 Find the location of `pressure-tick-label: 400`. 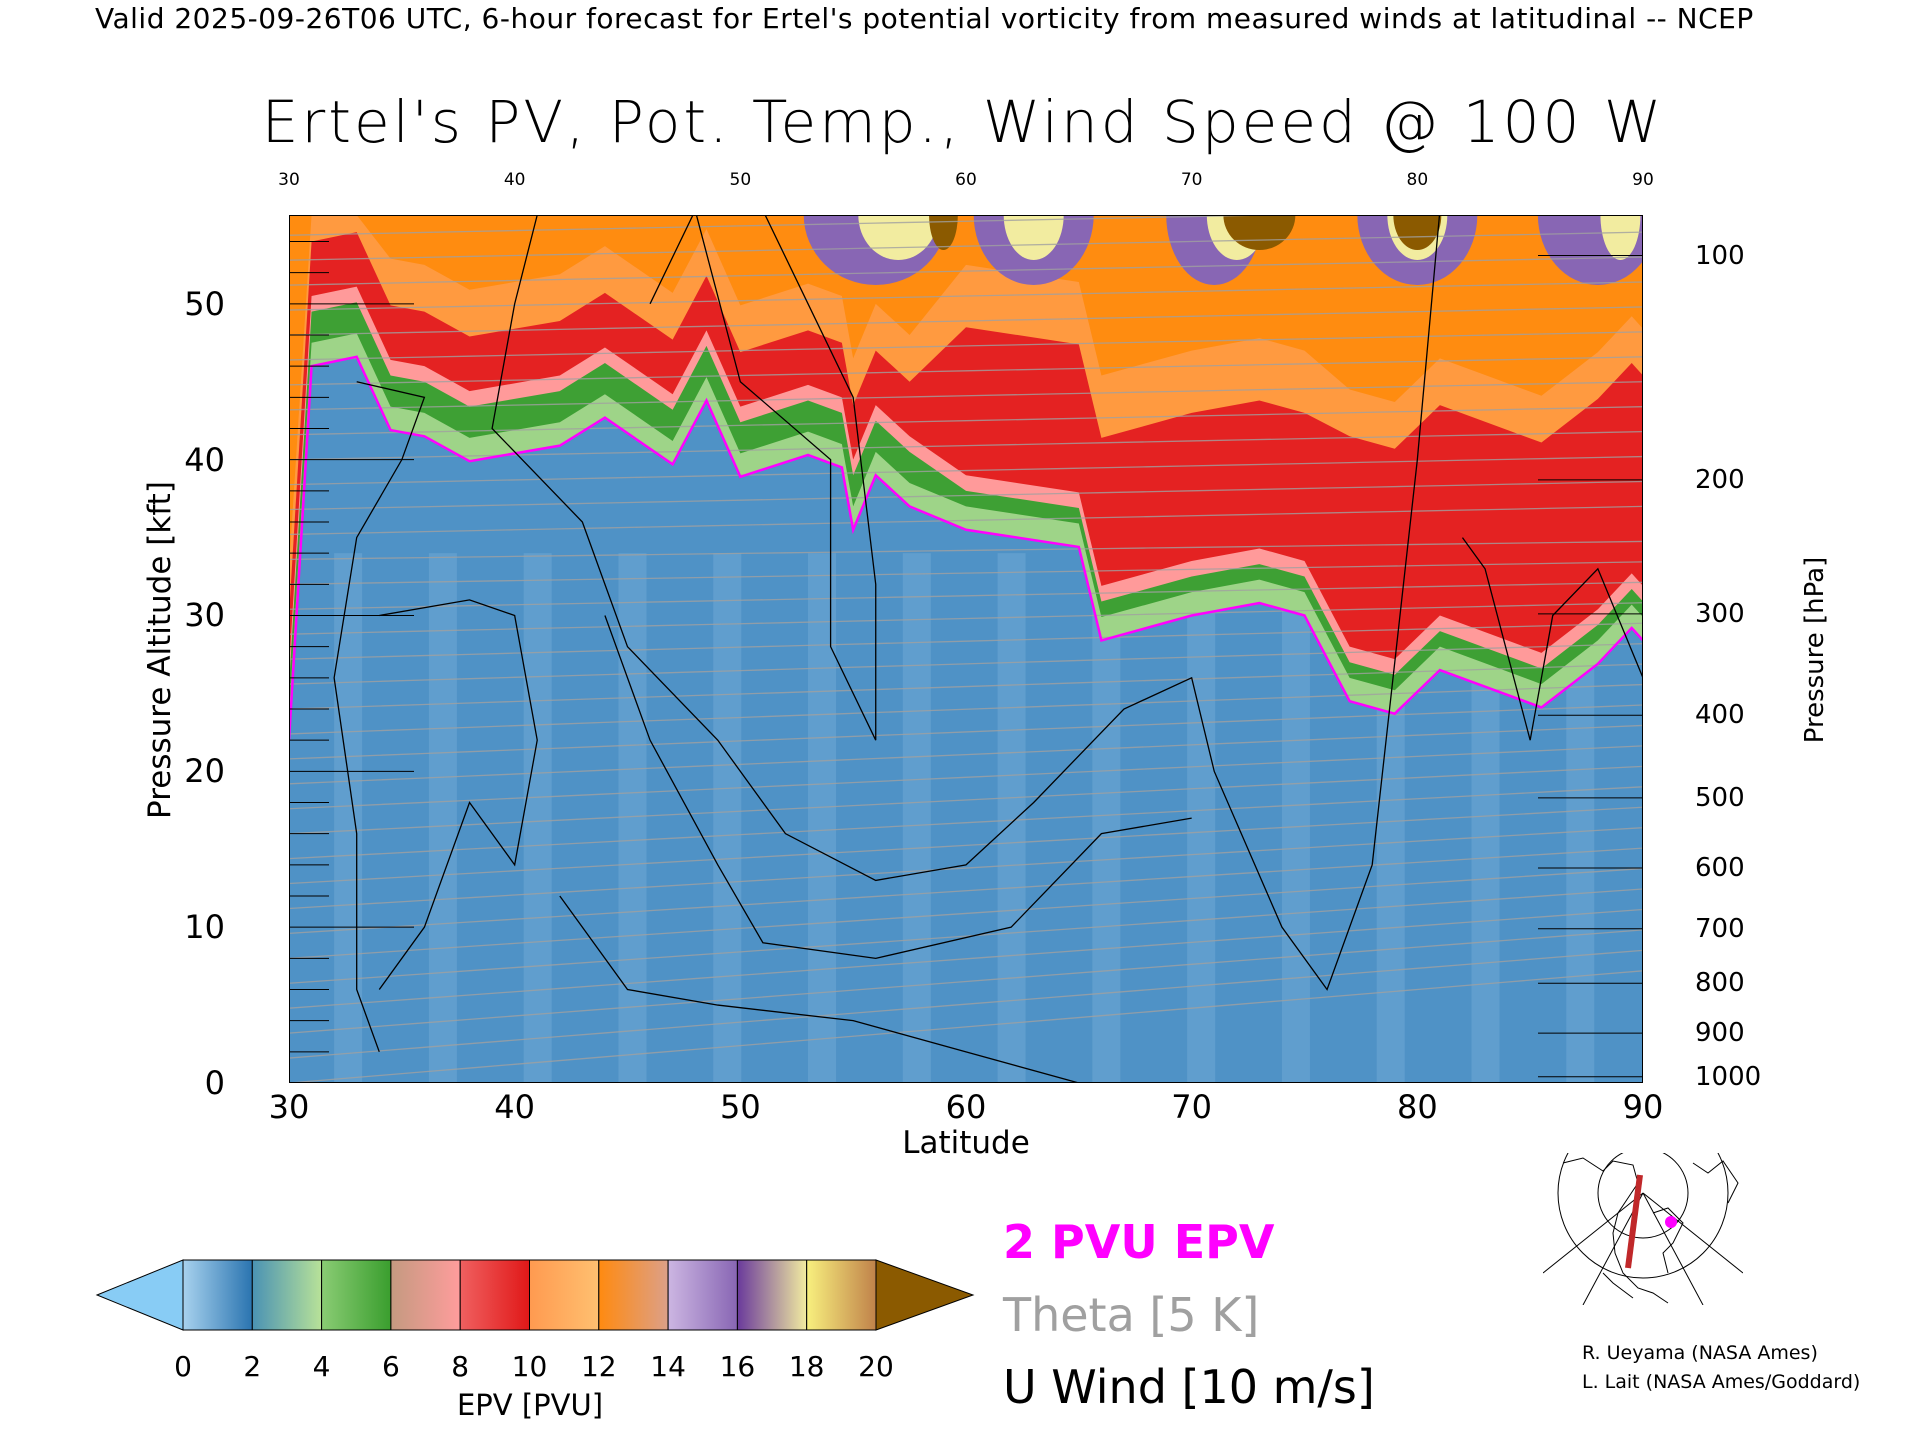

pressure-tick-label: 400 is located at coordinates (1720, 715).